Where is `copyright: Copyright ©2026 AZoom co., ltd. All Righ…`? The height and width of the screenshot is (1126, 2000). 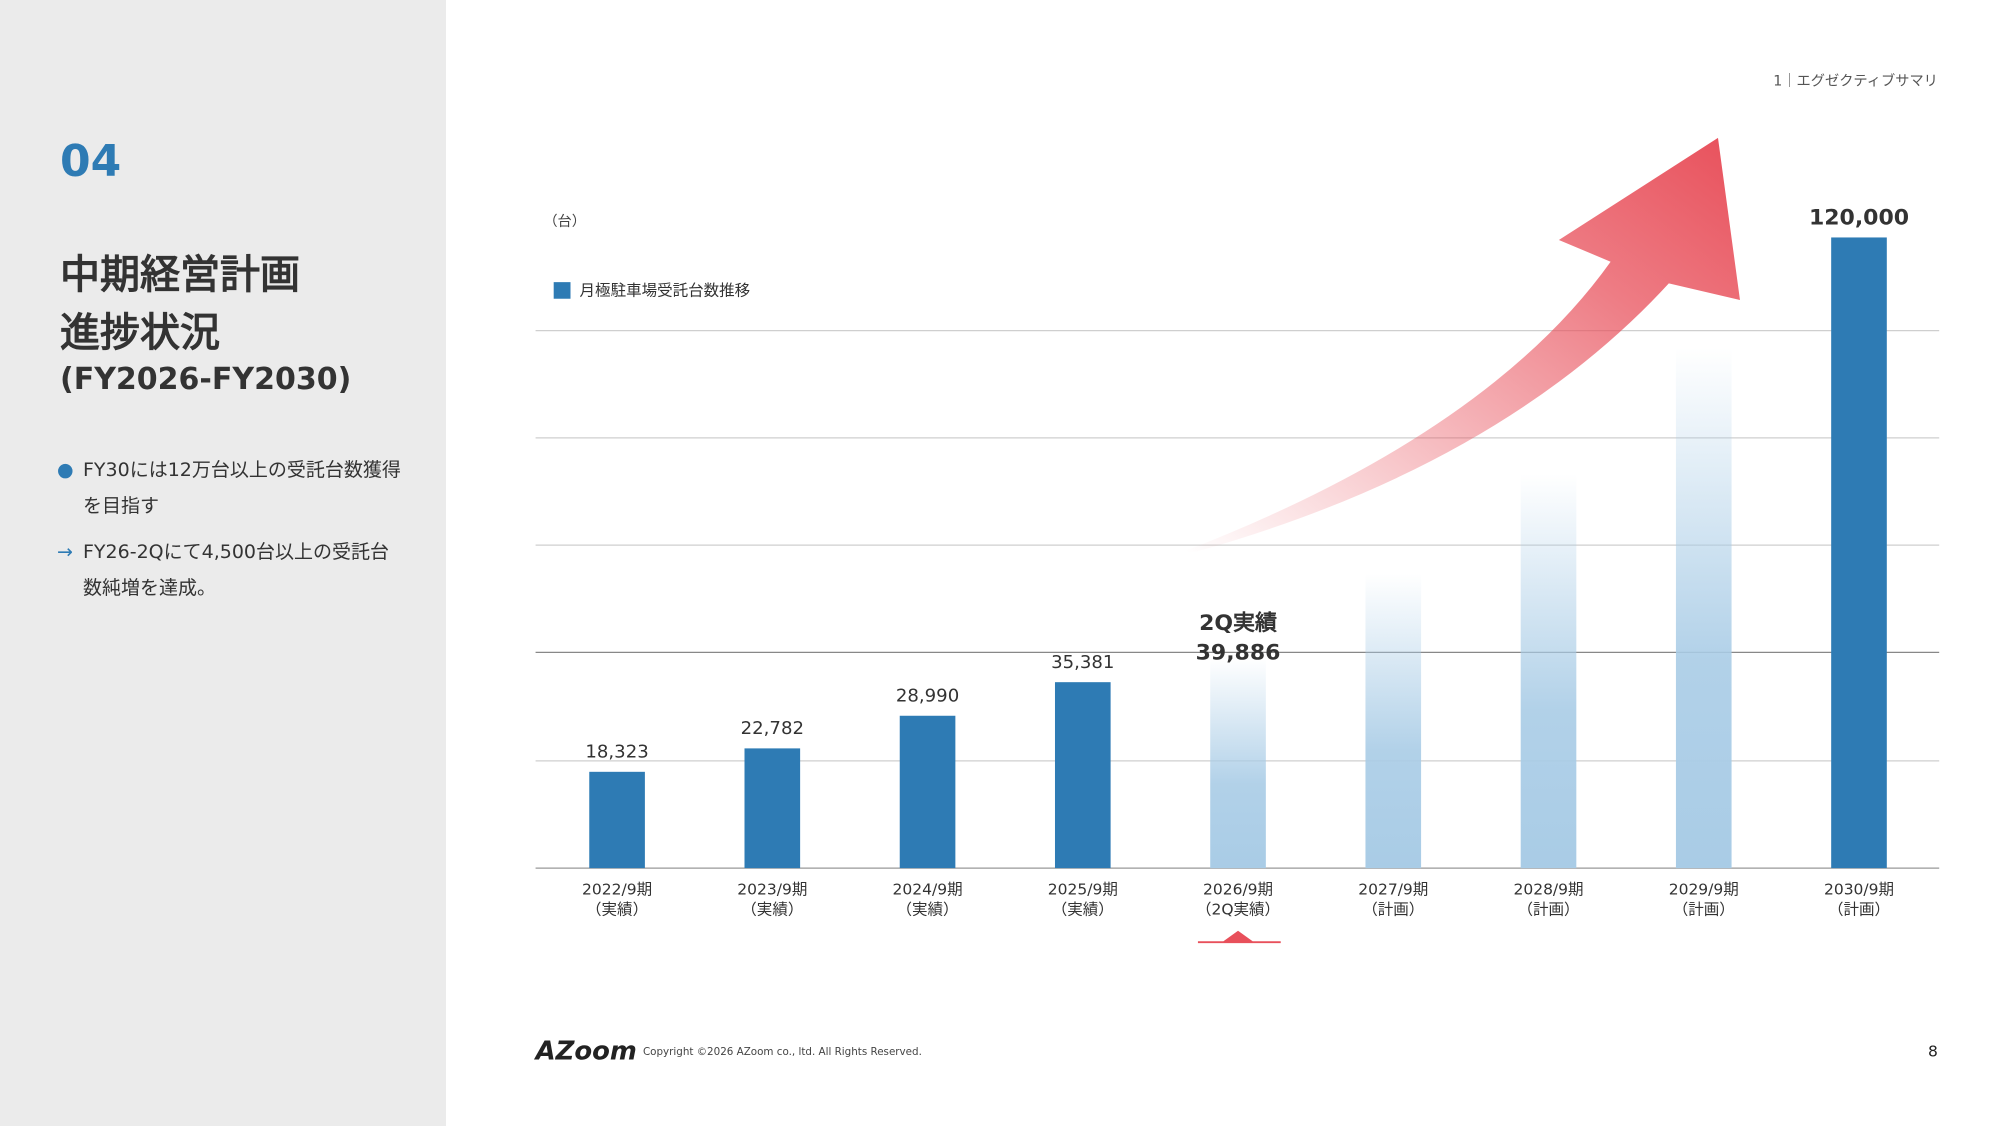
copyright: Copyright ©2026 AZoom co., ltd. All Righ… is located at coordinates (782, 1052).